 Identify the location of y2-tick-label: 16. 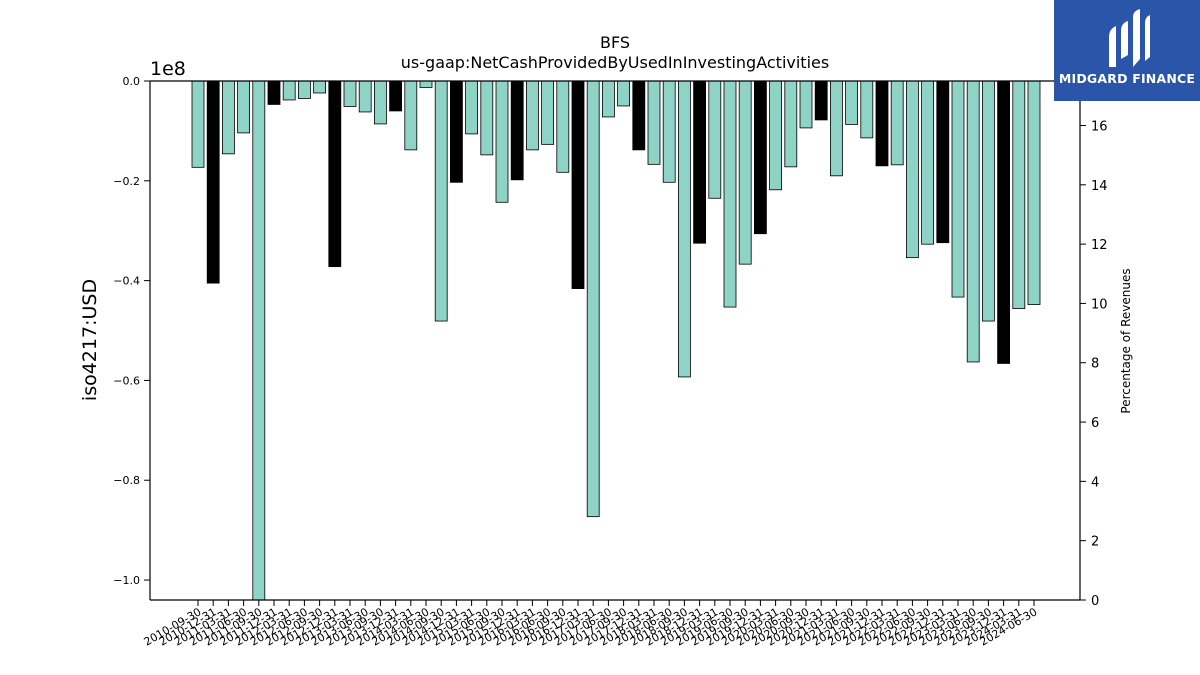
(1099, 126).